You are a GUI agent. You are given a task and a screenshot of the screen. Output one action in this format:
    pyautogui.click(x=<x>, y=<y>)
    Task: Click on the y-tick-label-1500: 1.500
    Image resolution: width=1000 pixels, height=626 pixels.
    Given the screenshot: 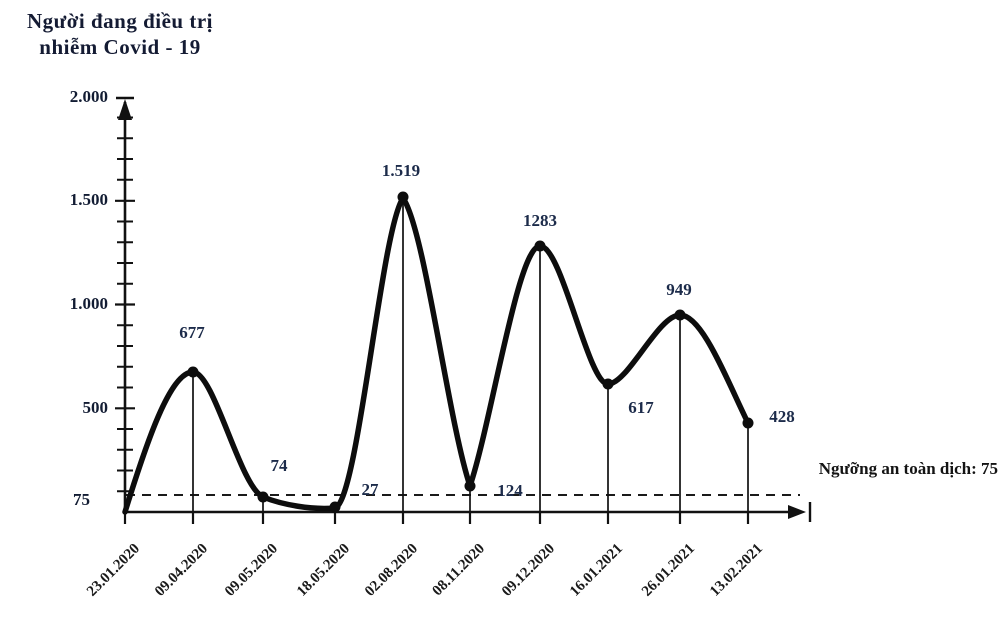 What is the action you would take?
    pyautogui.click(x=88, y=199)
    